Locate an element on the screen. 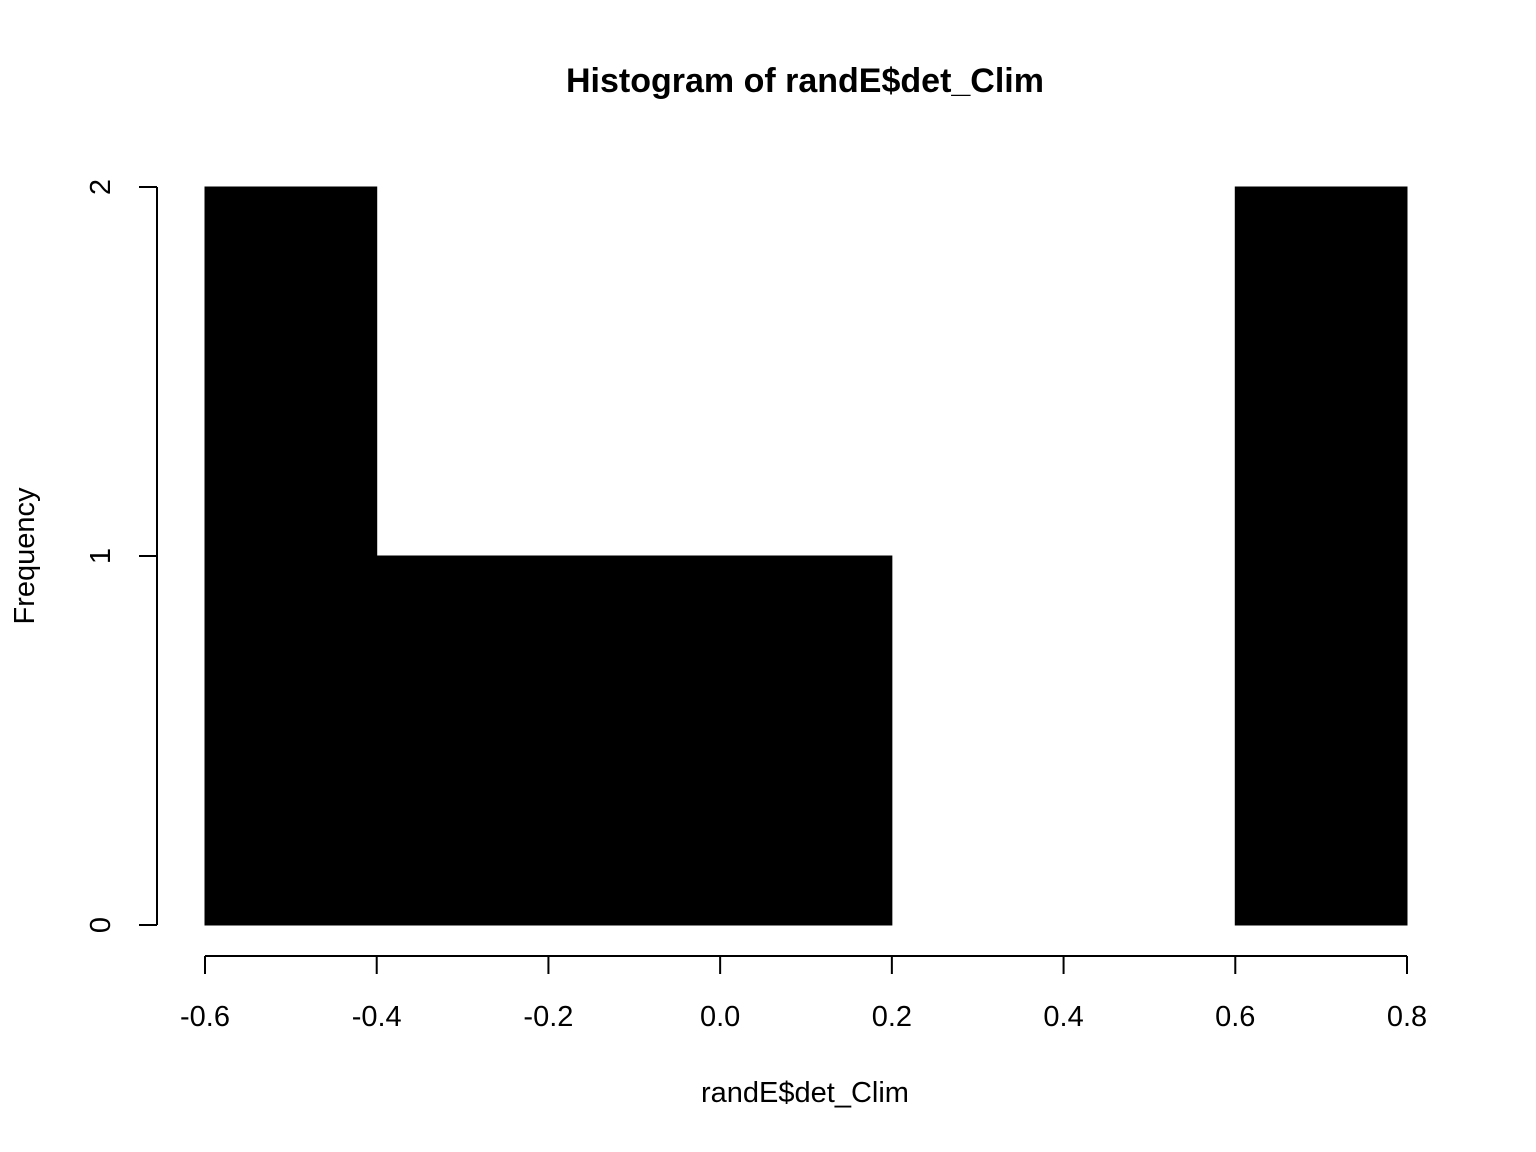  x-tick-label: -0.6 is located at coordinates (205, 1017).